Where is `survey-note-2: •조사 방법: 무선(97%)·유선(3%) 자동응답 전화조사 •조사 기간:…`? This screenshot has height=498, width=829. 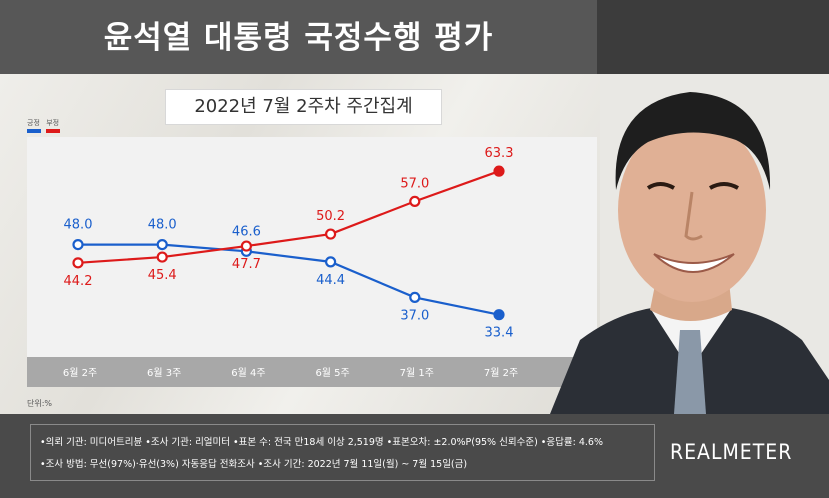
survey-note-2: •조사 방법: 무선(97%)·유선(3%) 자동응답 전화조사 •조사 기간:… is located at coordinates (254, 464).